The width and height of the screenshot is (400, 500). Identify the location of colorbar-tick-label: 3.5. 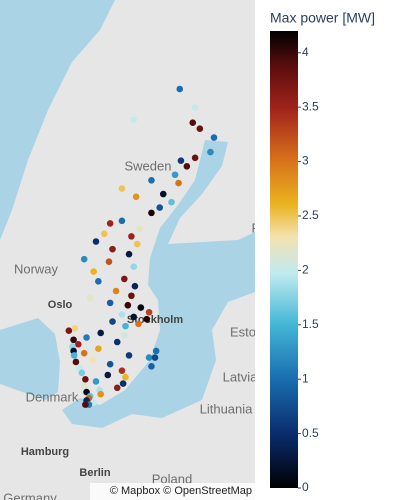
(310, 106).